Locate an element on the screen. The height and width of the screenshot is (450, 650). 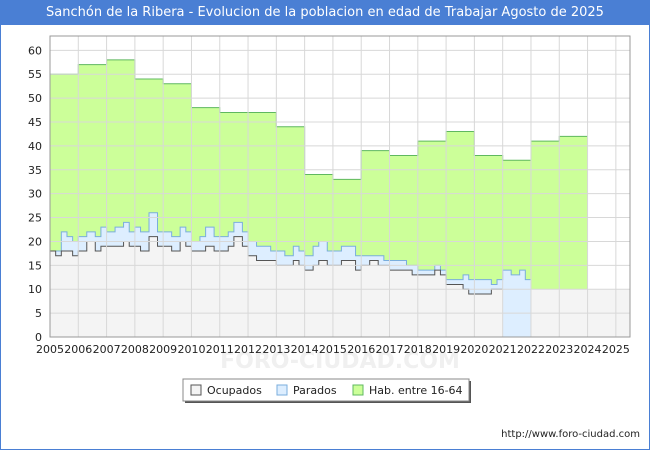
y-tick-label: 55 is located at coordinates (35, 74).